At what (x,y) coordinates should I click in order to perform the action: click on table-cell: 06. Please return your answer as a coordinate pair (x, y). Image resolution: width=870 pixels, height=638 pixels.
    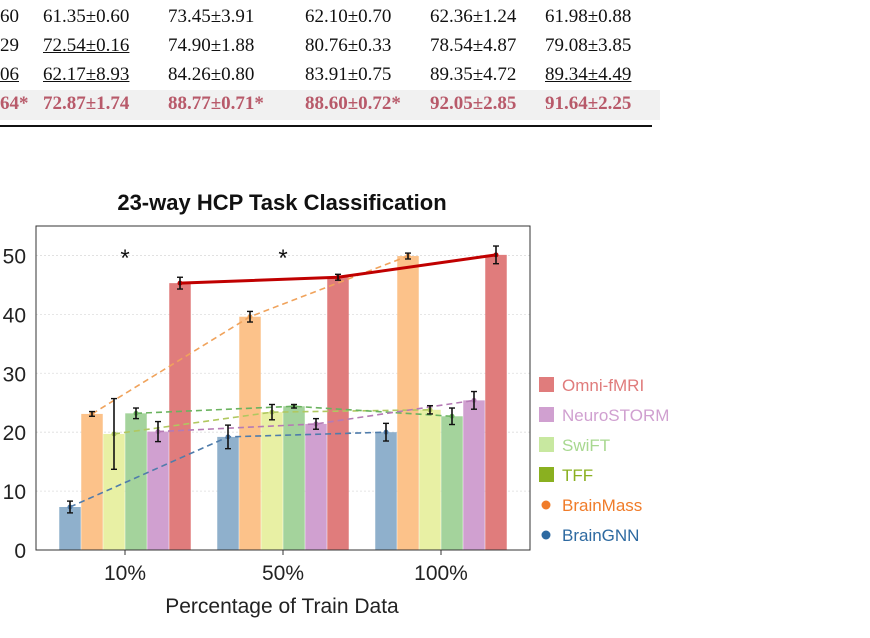
    Looking at the image, I should click on (9, 74).